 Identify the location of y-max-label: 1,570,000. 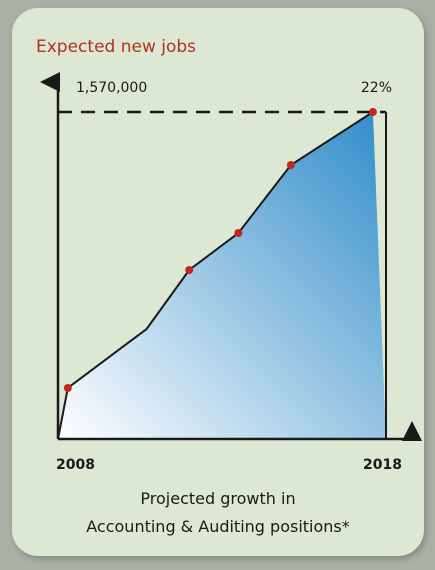
(111, 88).